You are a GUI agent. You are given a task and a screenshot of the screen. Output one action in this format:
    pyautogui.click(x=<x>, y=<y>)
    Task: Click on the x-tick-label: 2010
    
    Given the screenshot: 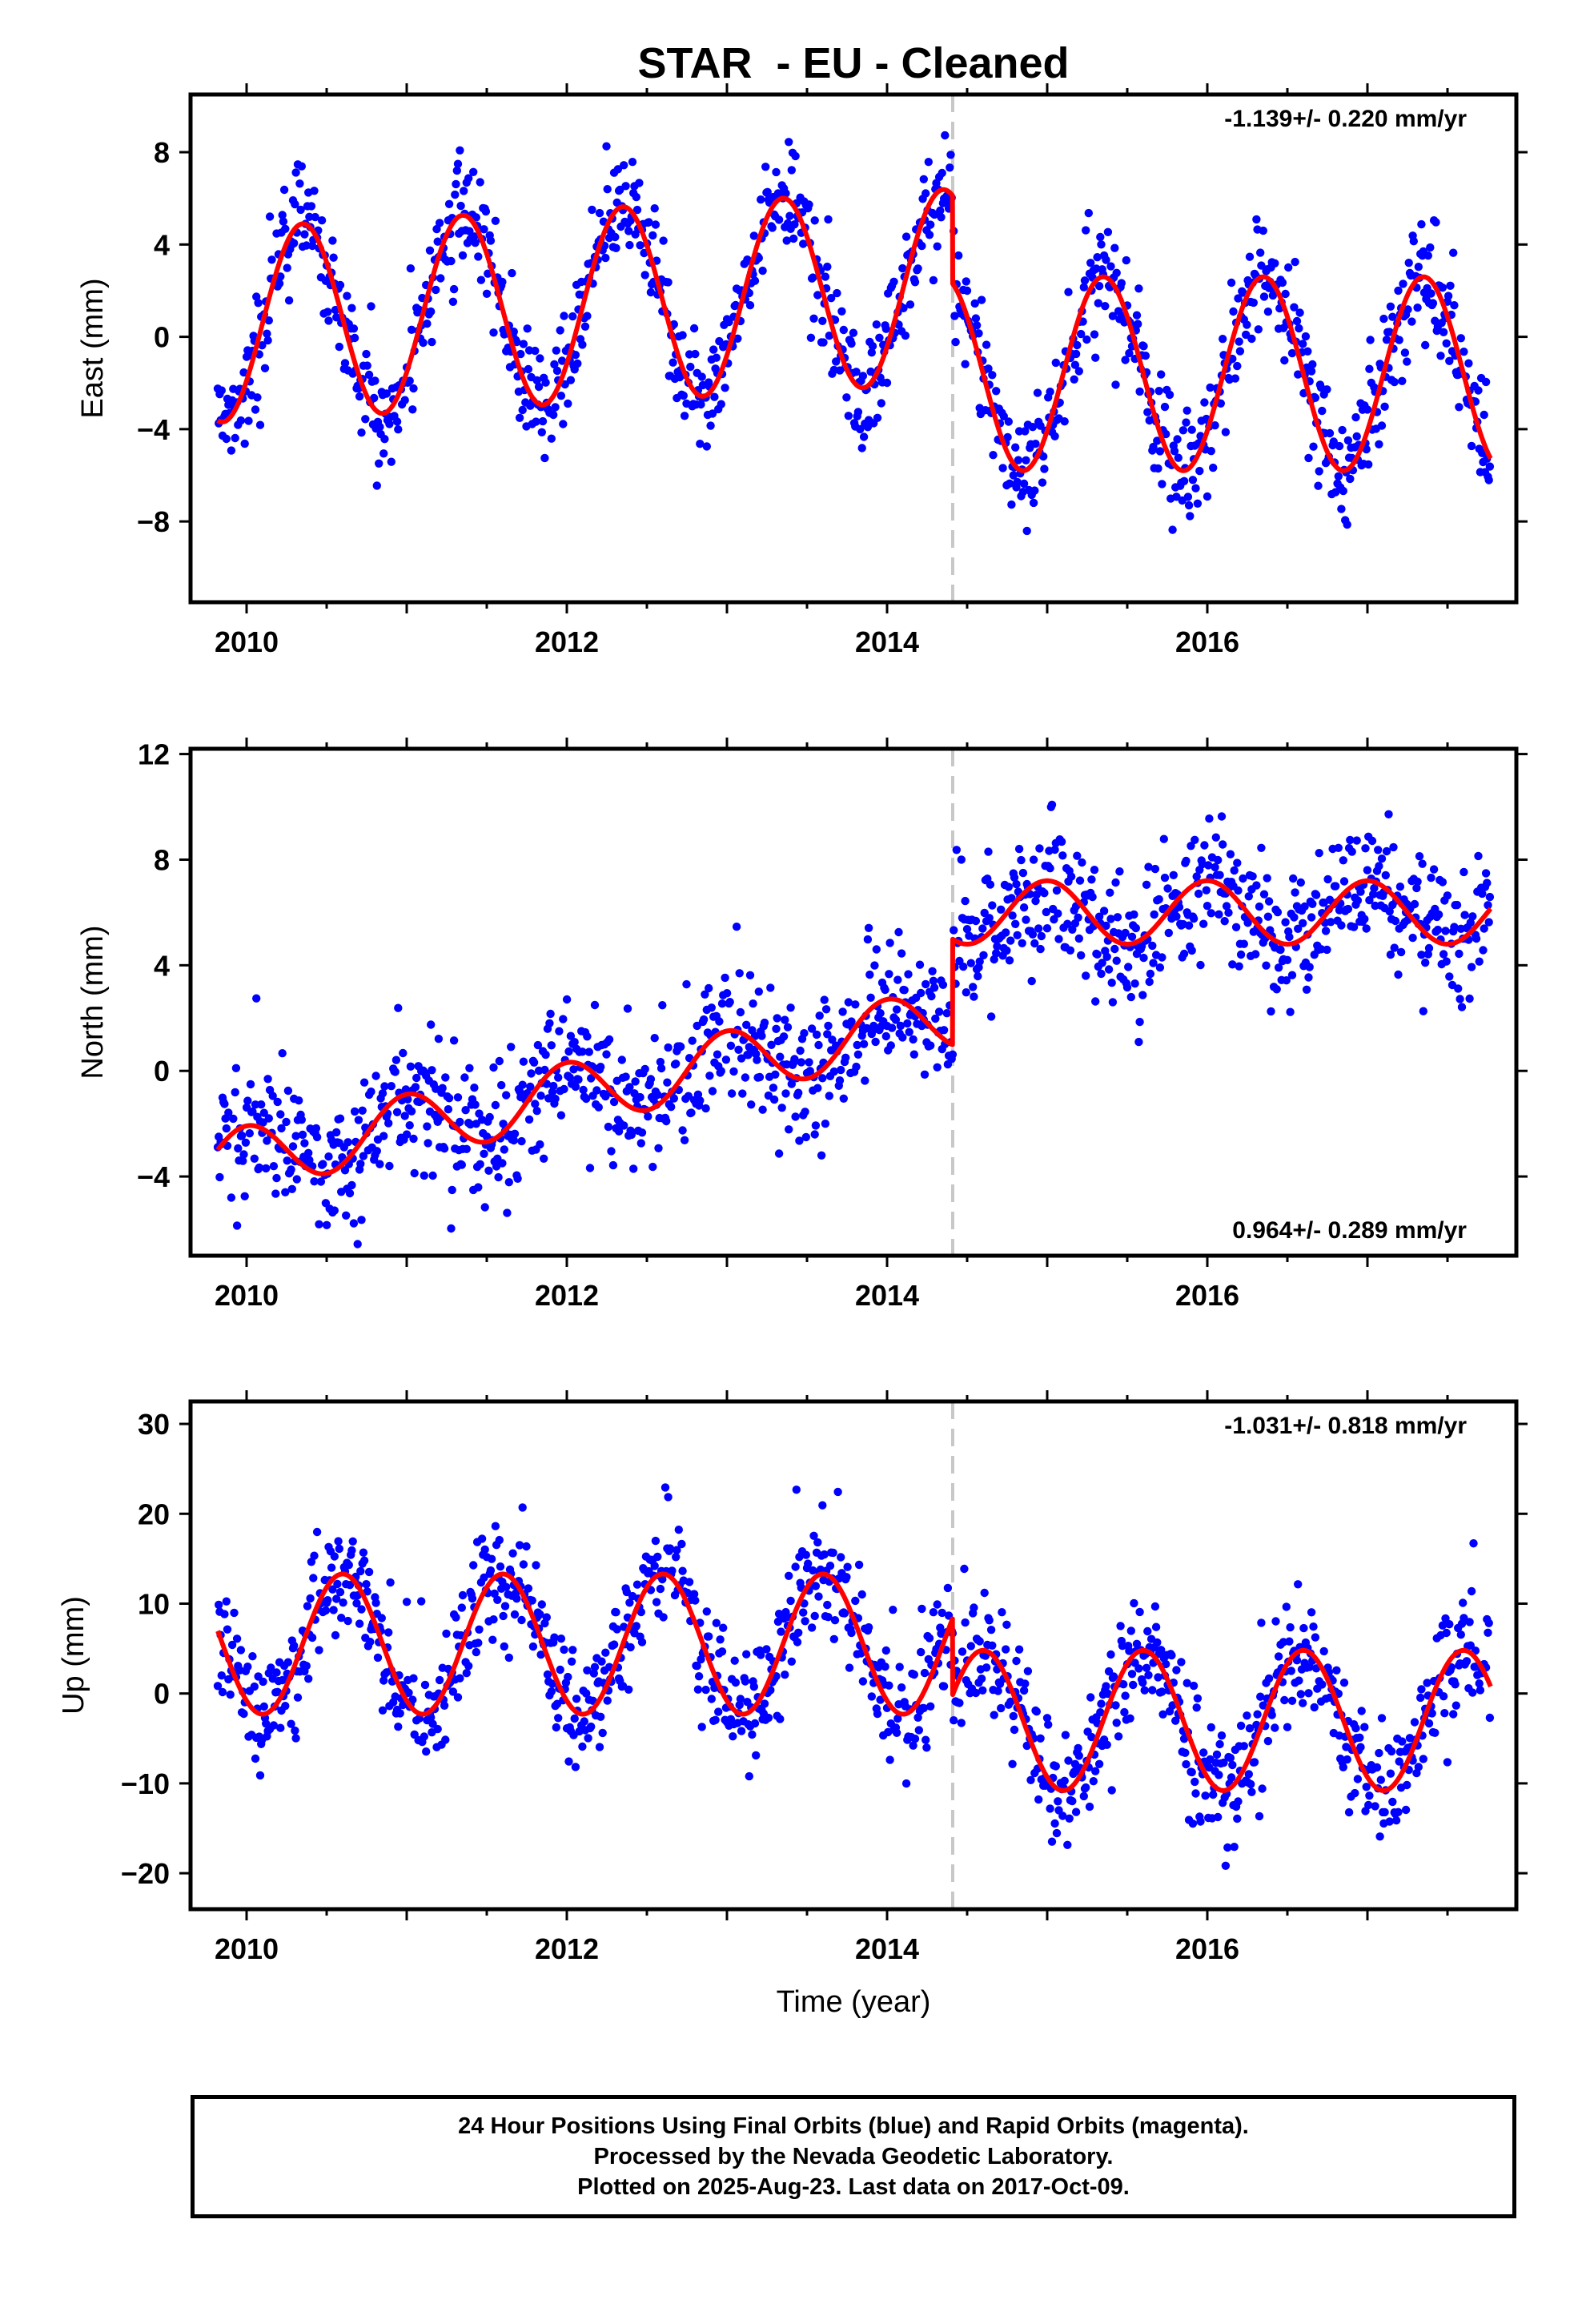 What is the action you would take?
    pyautogui.click(x=247, y=1949)
    